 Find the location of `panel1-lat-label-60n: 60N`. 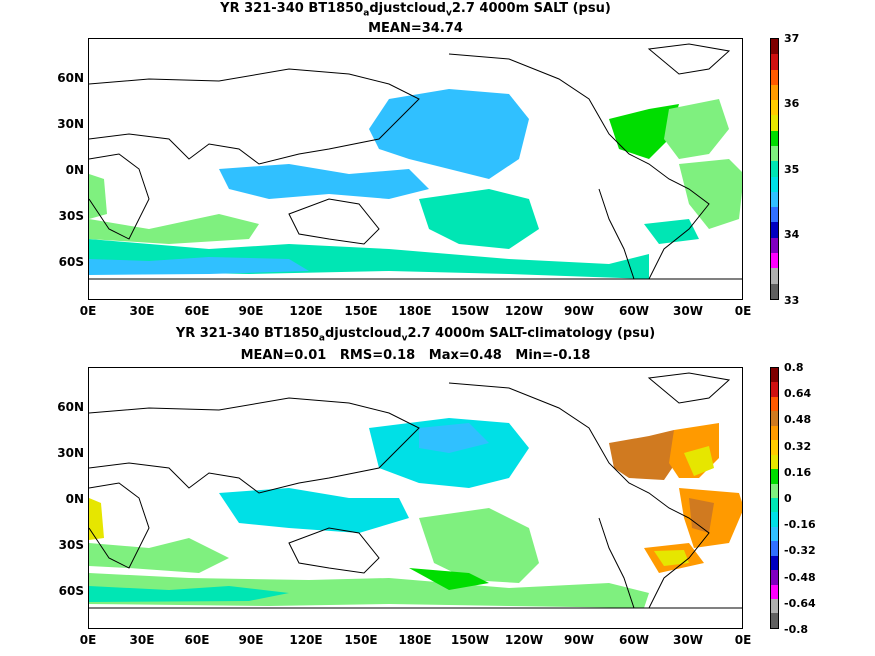

panel1-lat-label-60n: 60N is located at coordinates (70, 78).